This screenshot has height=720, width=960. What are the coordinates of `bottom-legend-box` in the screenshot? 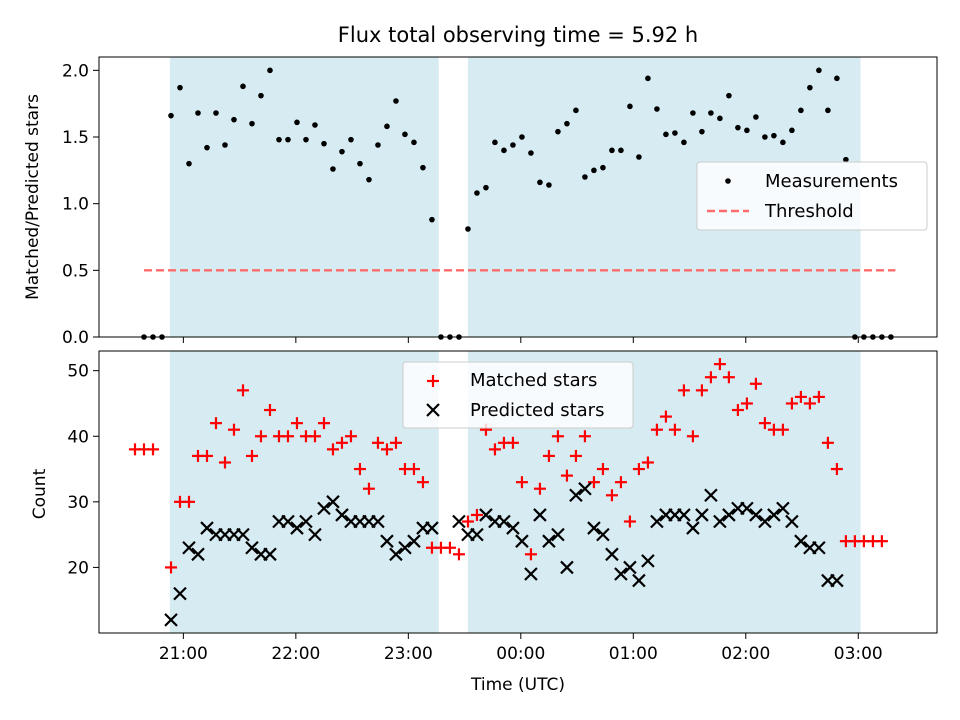 It's located at (518, 395).